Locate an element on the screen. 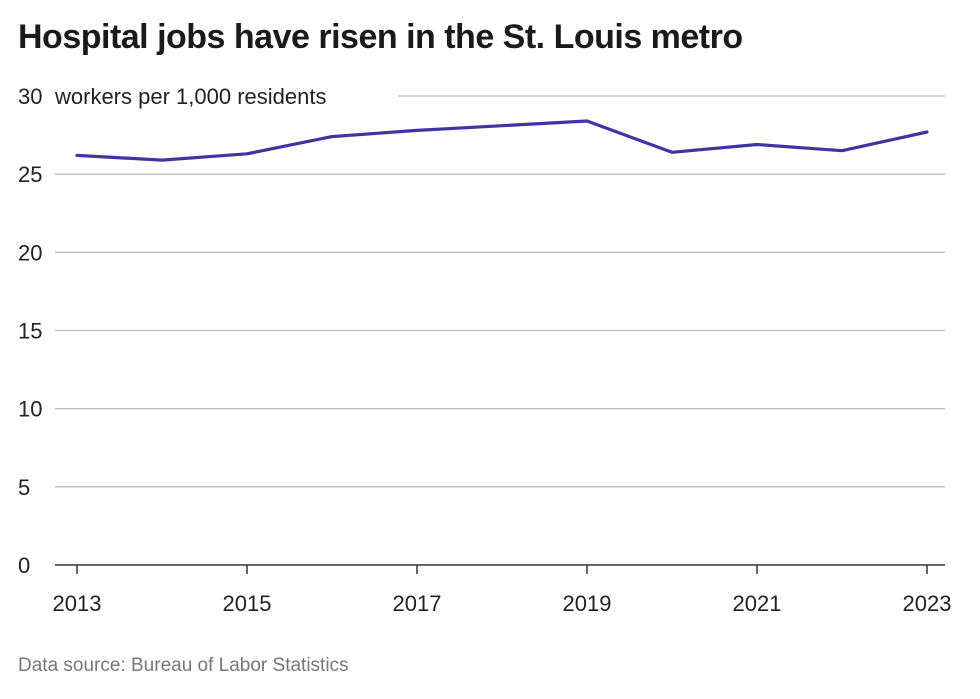  x-tick-label-2017: 2017 is located at coordinates (417, 603).